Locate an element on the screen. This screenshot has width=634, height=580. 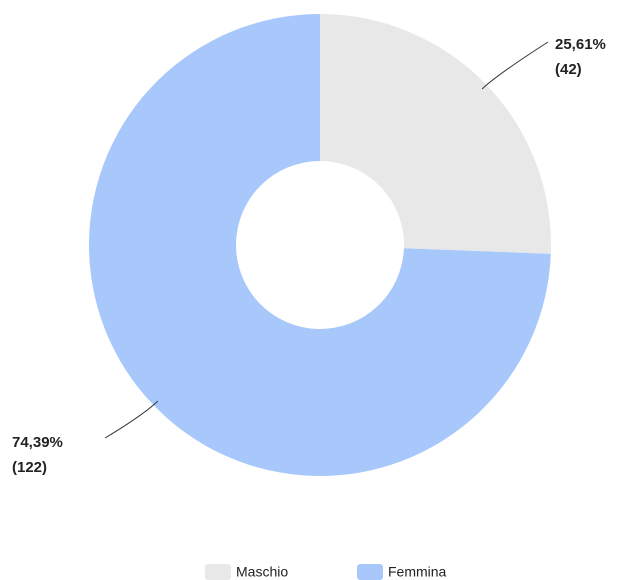
legend-label: Maschio is located at coordinates (262, 572).